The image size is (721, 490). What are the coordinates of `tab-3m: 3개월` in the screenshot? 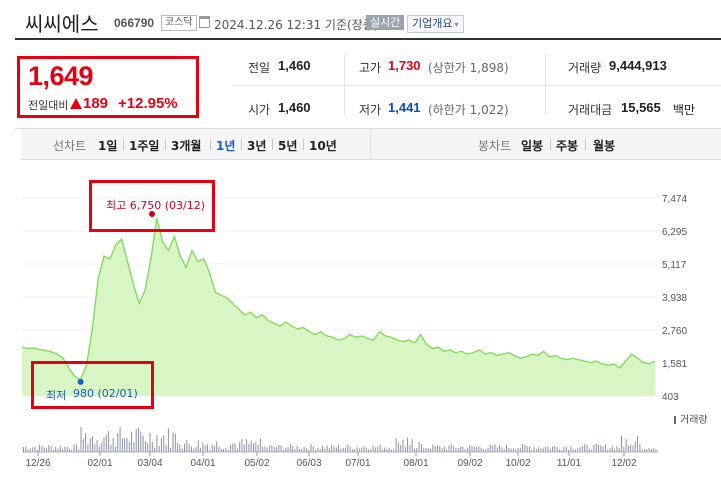 It's located at (186, 146).